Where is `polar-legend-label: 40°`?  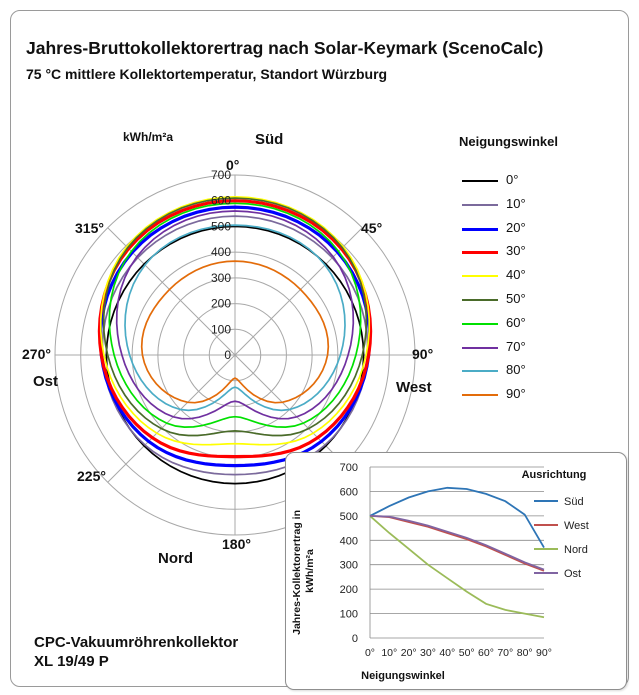
polar-legend-label: 40° is located at coordinates (516, 275).